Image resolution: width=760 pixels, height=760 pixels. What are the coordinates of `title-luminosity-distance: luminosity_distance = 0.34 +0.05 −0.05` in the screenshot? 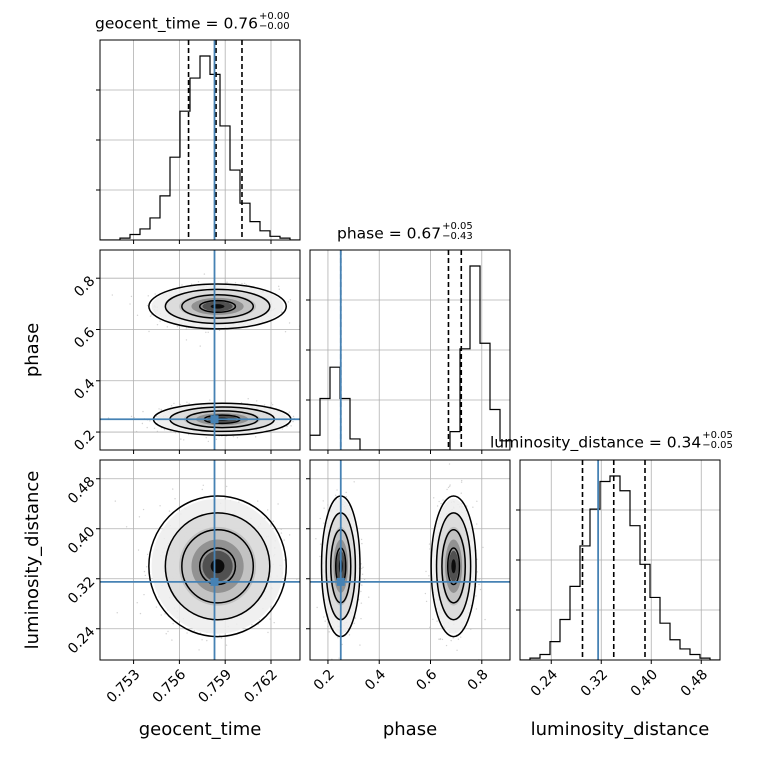 It's located at (611, 441).